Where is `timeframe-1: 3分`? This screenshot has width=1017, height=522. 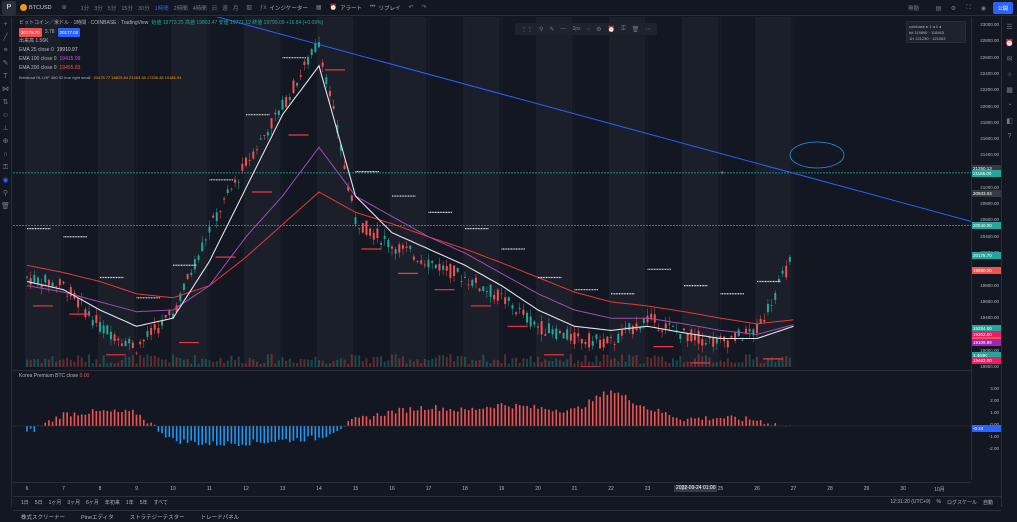
timeframe-1: 3分 is located at coordinates (98, 8).